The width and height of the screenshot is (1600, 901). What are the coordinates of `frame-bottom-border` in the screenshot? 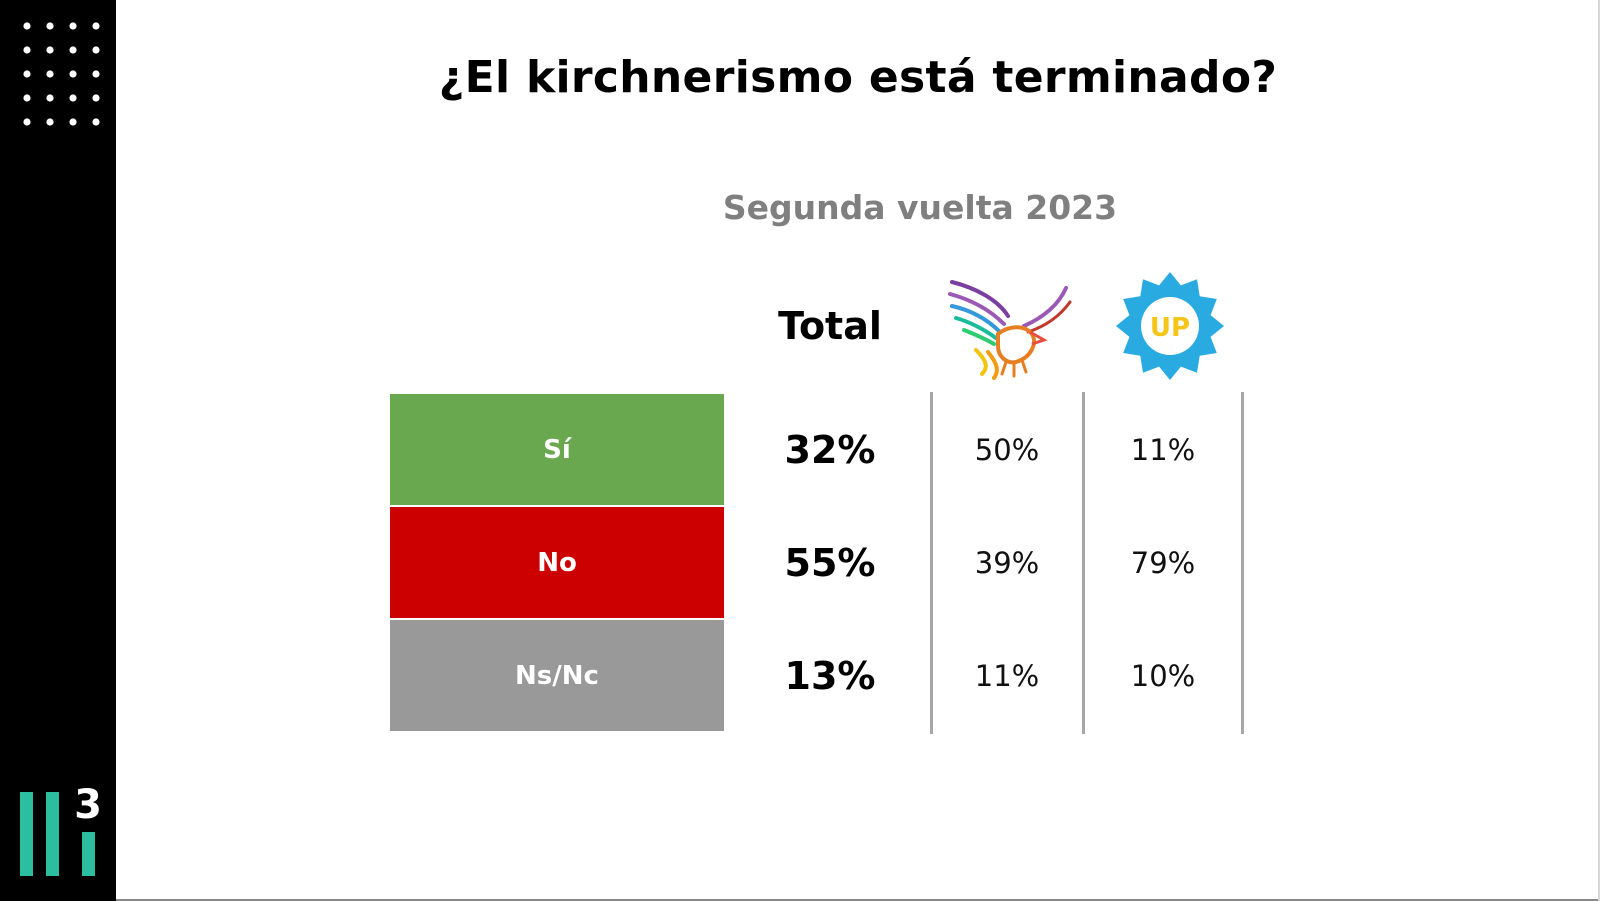 It's located at (858, 900).